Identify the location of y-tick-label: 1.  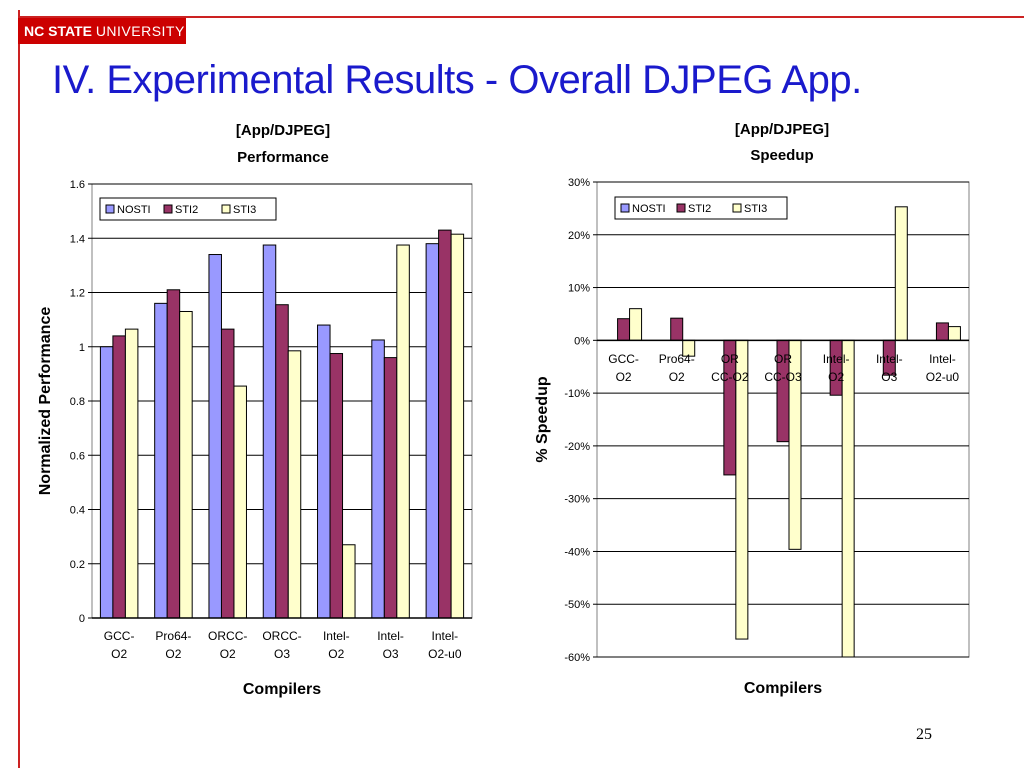
(82, 348).